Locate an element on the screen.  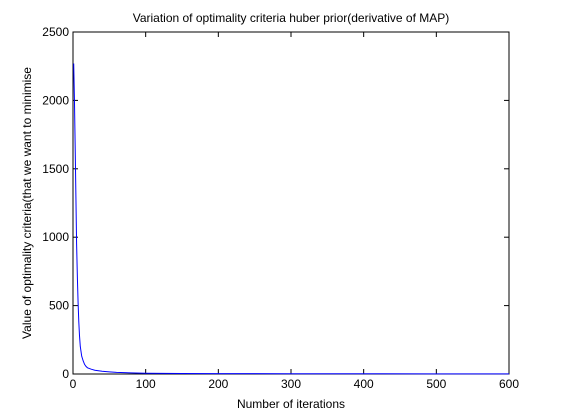
x-tick-label: 500 is located at coordinates (436, 384).